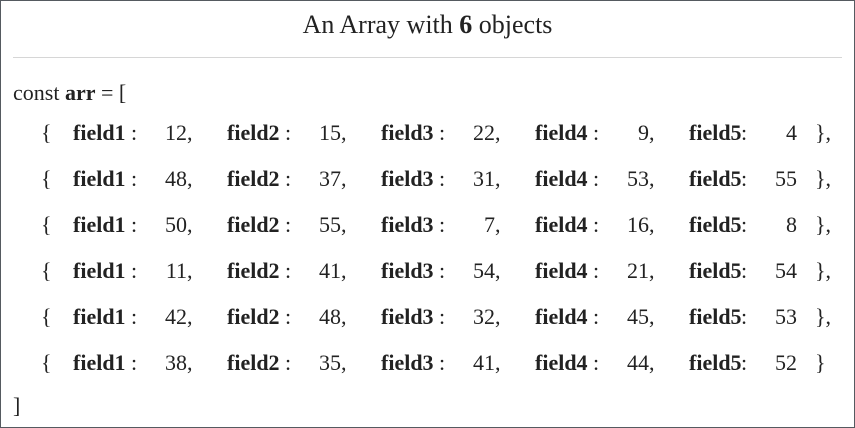 This screenshot has height=428, width=855. What do you see at coordinates (786, 362) in the screenshot?
I see `field-value: 52` at bounding box center [786, 362].